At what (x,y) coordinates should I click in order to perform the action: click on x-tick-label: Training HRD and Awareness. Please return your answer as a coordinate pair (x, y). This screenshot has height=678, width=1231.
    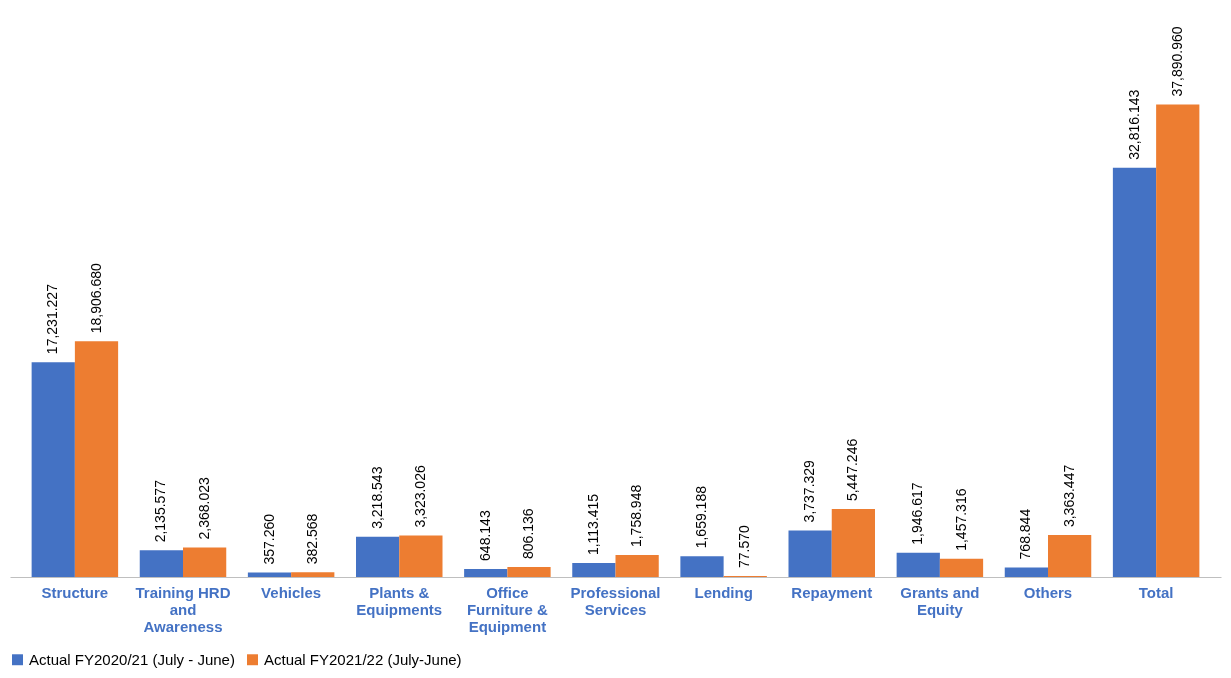
    Looking at the image, I should click on (183, 609).